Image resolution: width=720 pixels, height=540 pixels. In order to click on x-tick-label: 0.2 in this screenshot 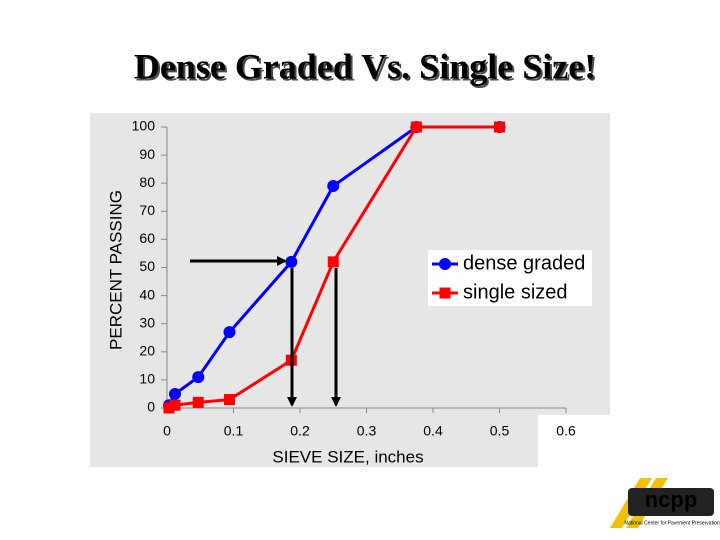, I will do `click(300, 431)`.